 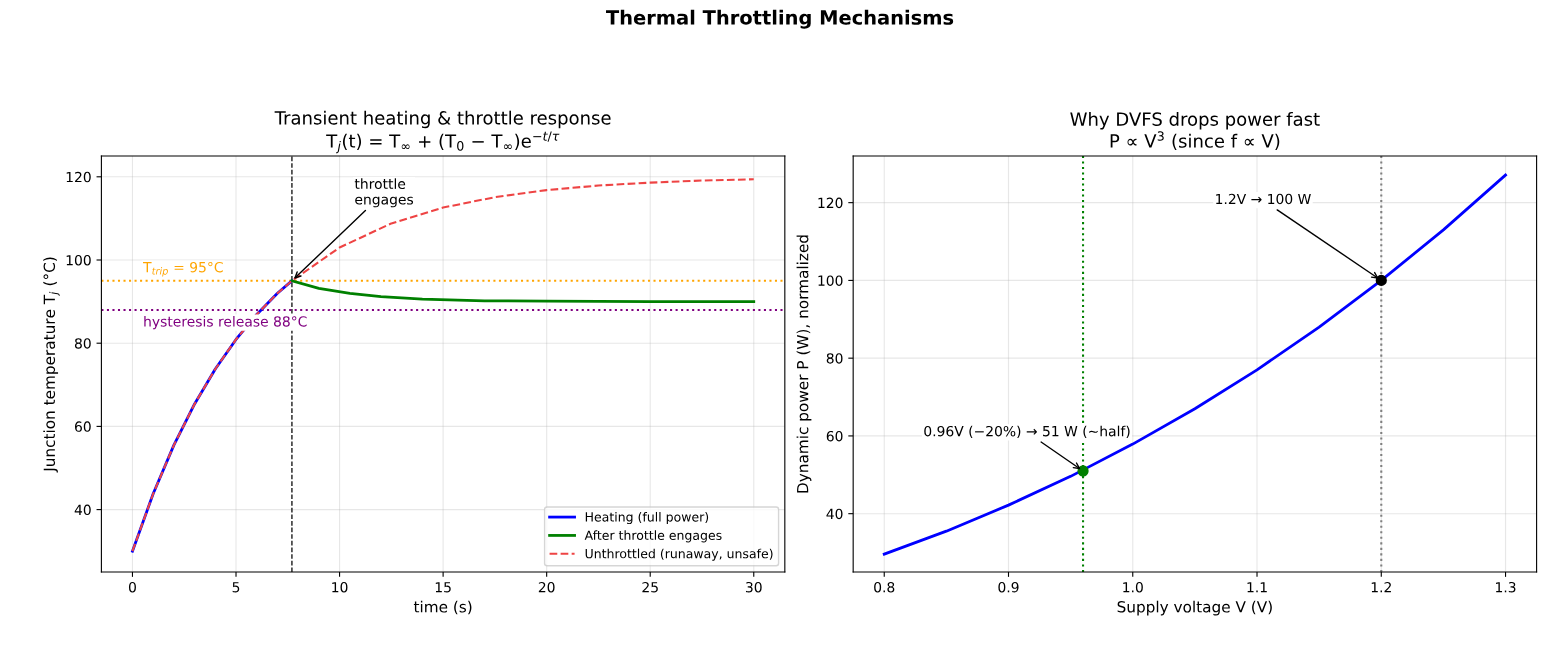 I want to click on y-axis-title: Junction temperature T$_{j}$ (°C), so click(x=51, y=365).